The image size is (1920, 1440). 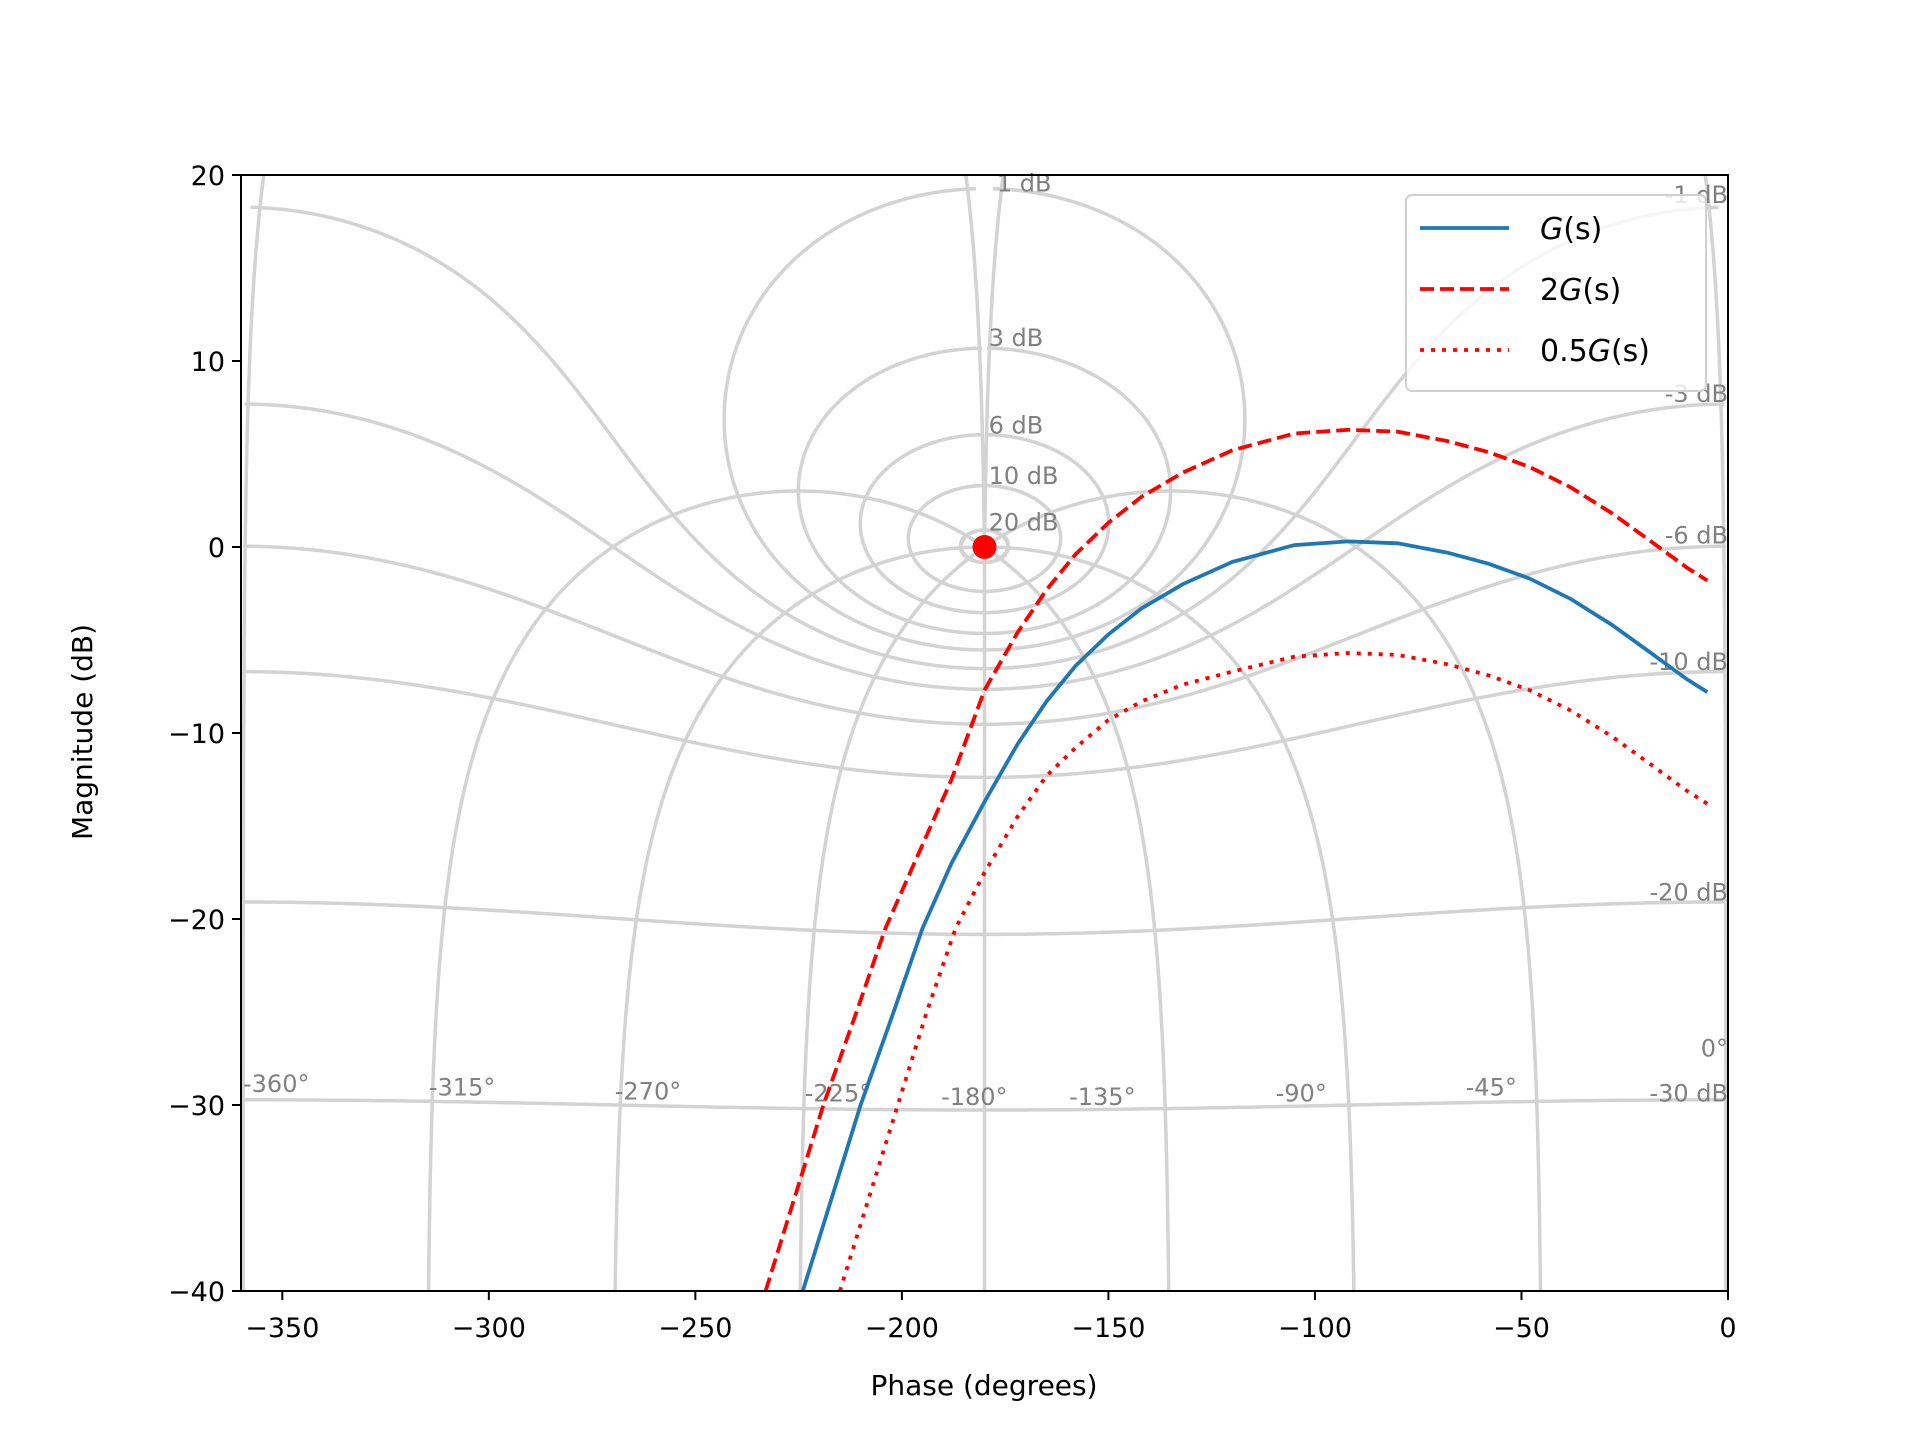 I want to click on y-tick-label: −20, so click(x=196, y=920).